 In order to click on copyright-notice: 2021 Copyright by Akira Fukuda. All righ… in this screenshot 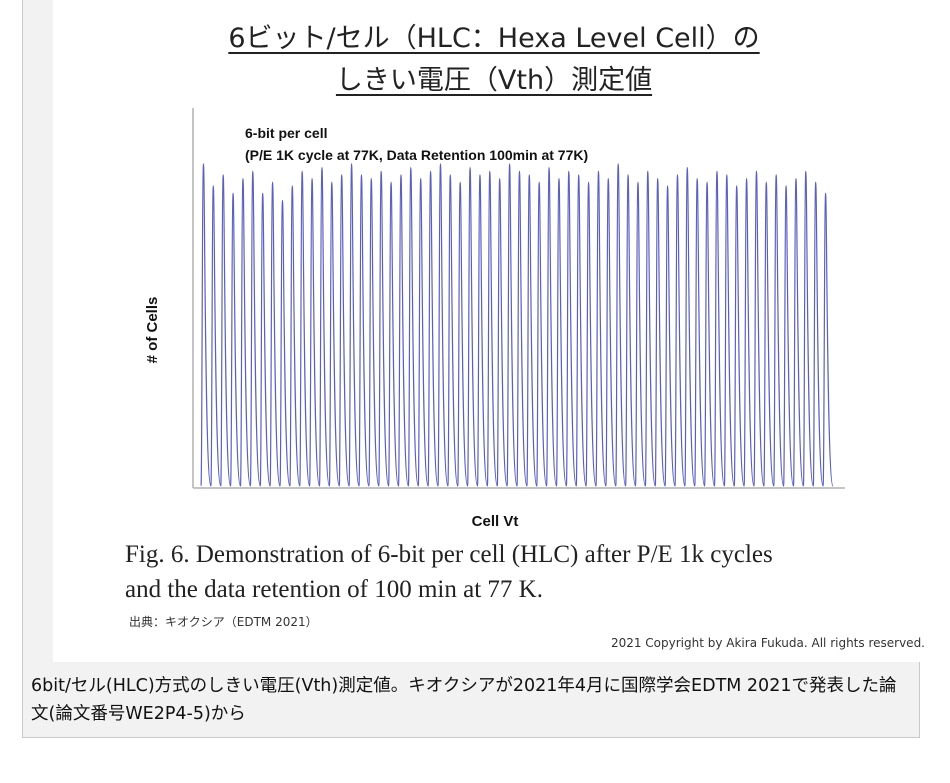, I will do `click(767, 643)`.